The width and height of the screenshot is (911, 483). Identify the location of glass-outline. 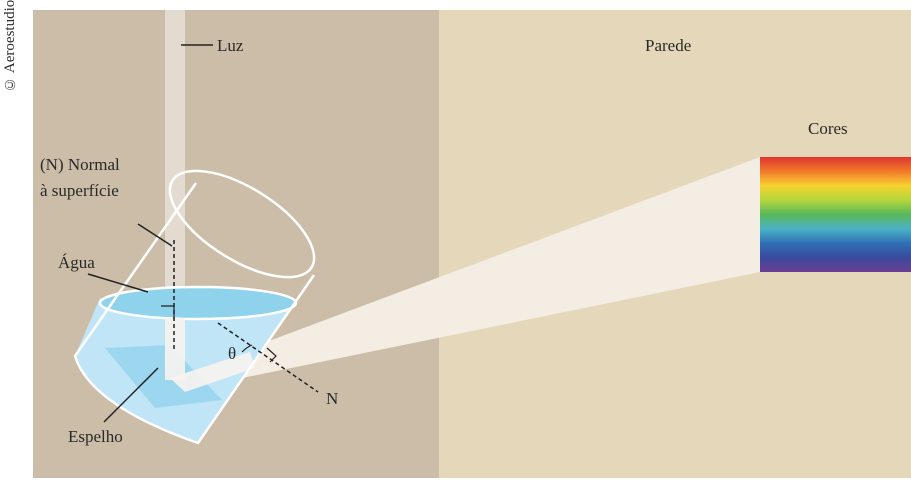
(194, 313).